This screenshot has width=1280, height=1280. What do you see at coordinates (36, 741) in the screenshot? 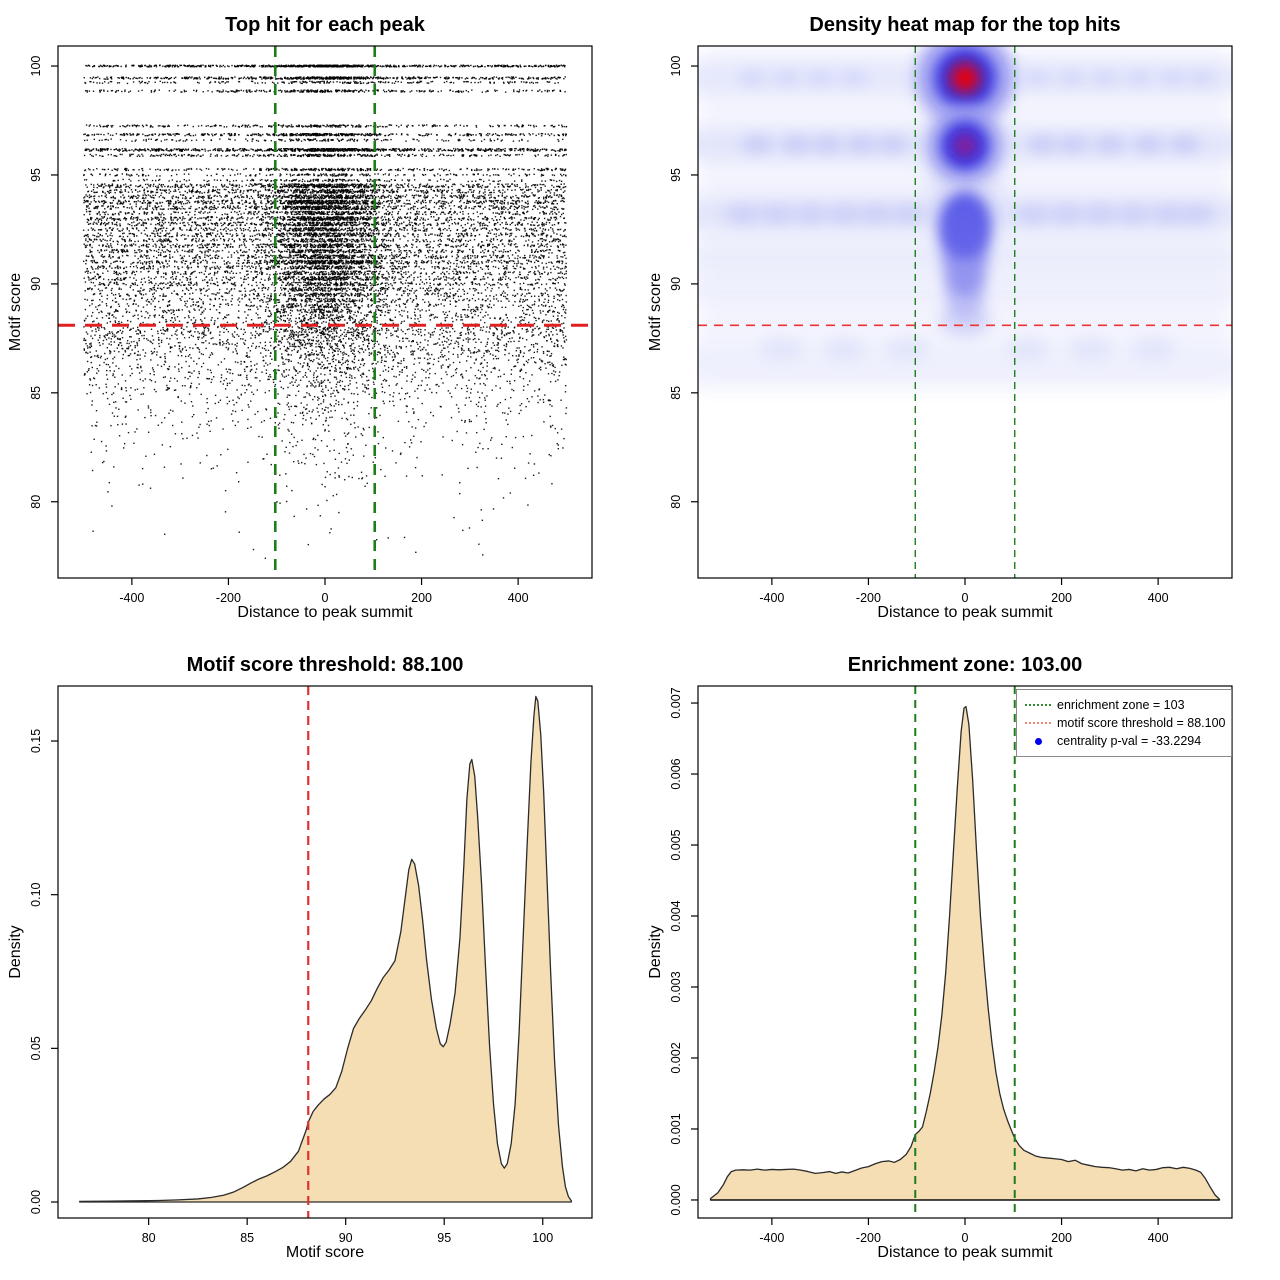
I see `y-tick-label: 0.15` at bounding box center [36, 741].